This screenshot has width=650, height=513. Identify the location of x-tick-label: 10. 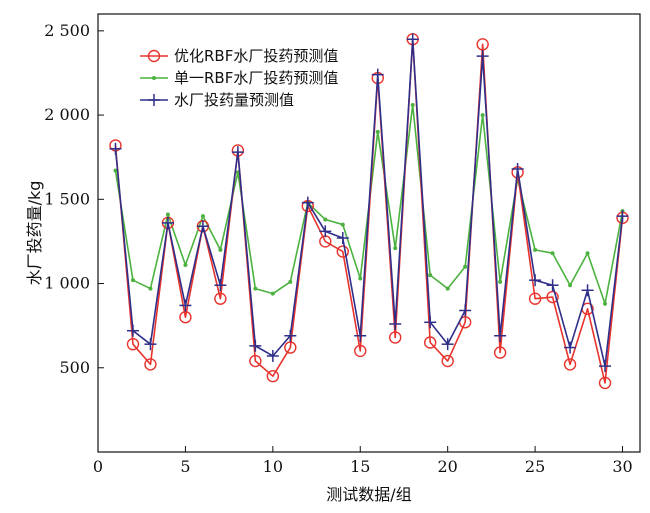
(273, 466).